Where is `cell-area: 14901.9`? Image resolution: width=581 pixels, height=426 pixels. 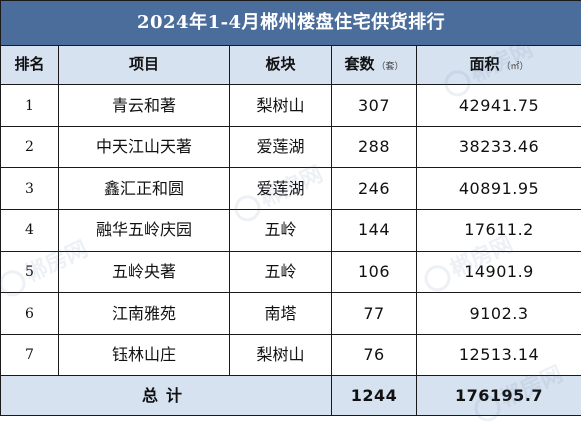
cell-area: 14901.9 is located at coordinates (499, 272).